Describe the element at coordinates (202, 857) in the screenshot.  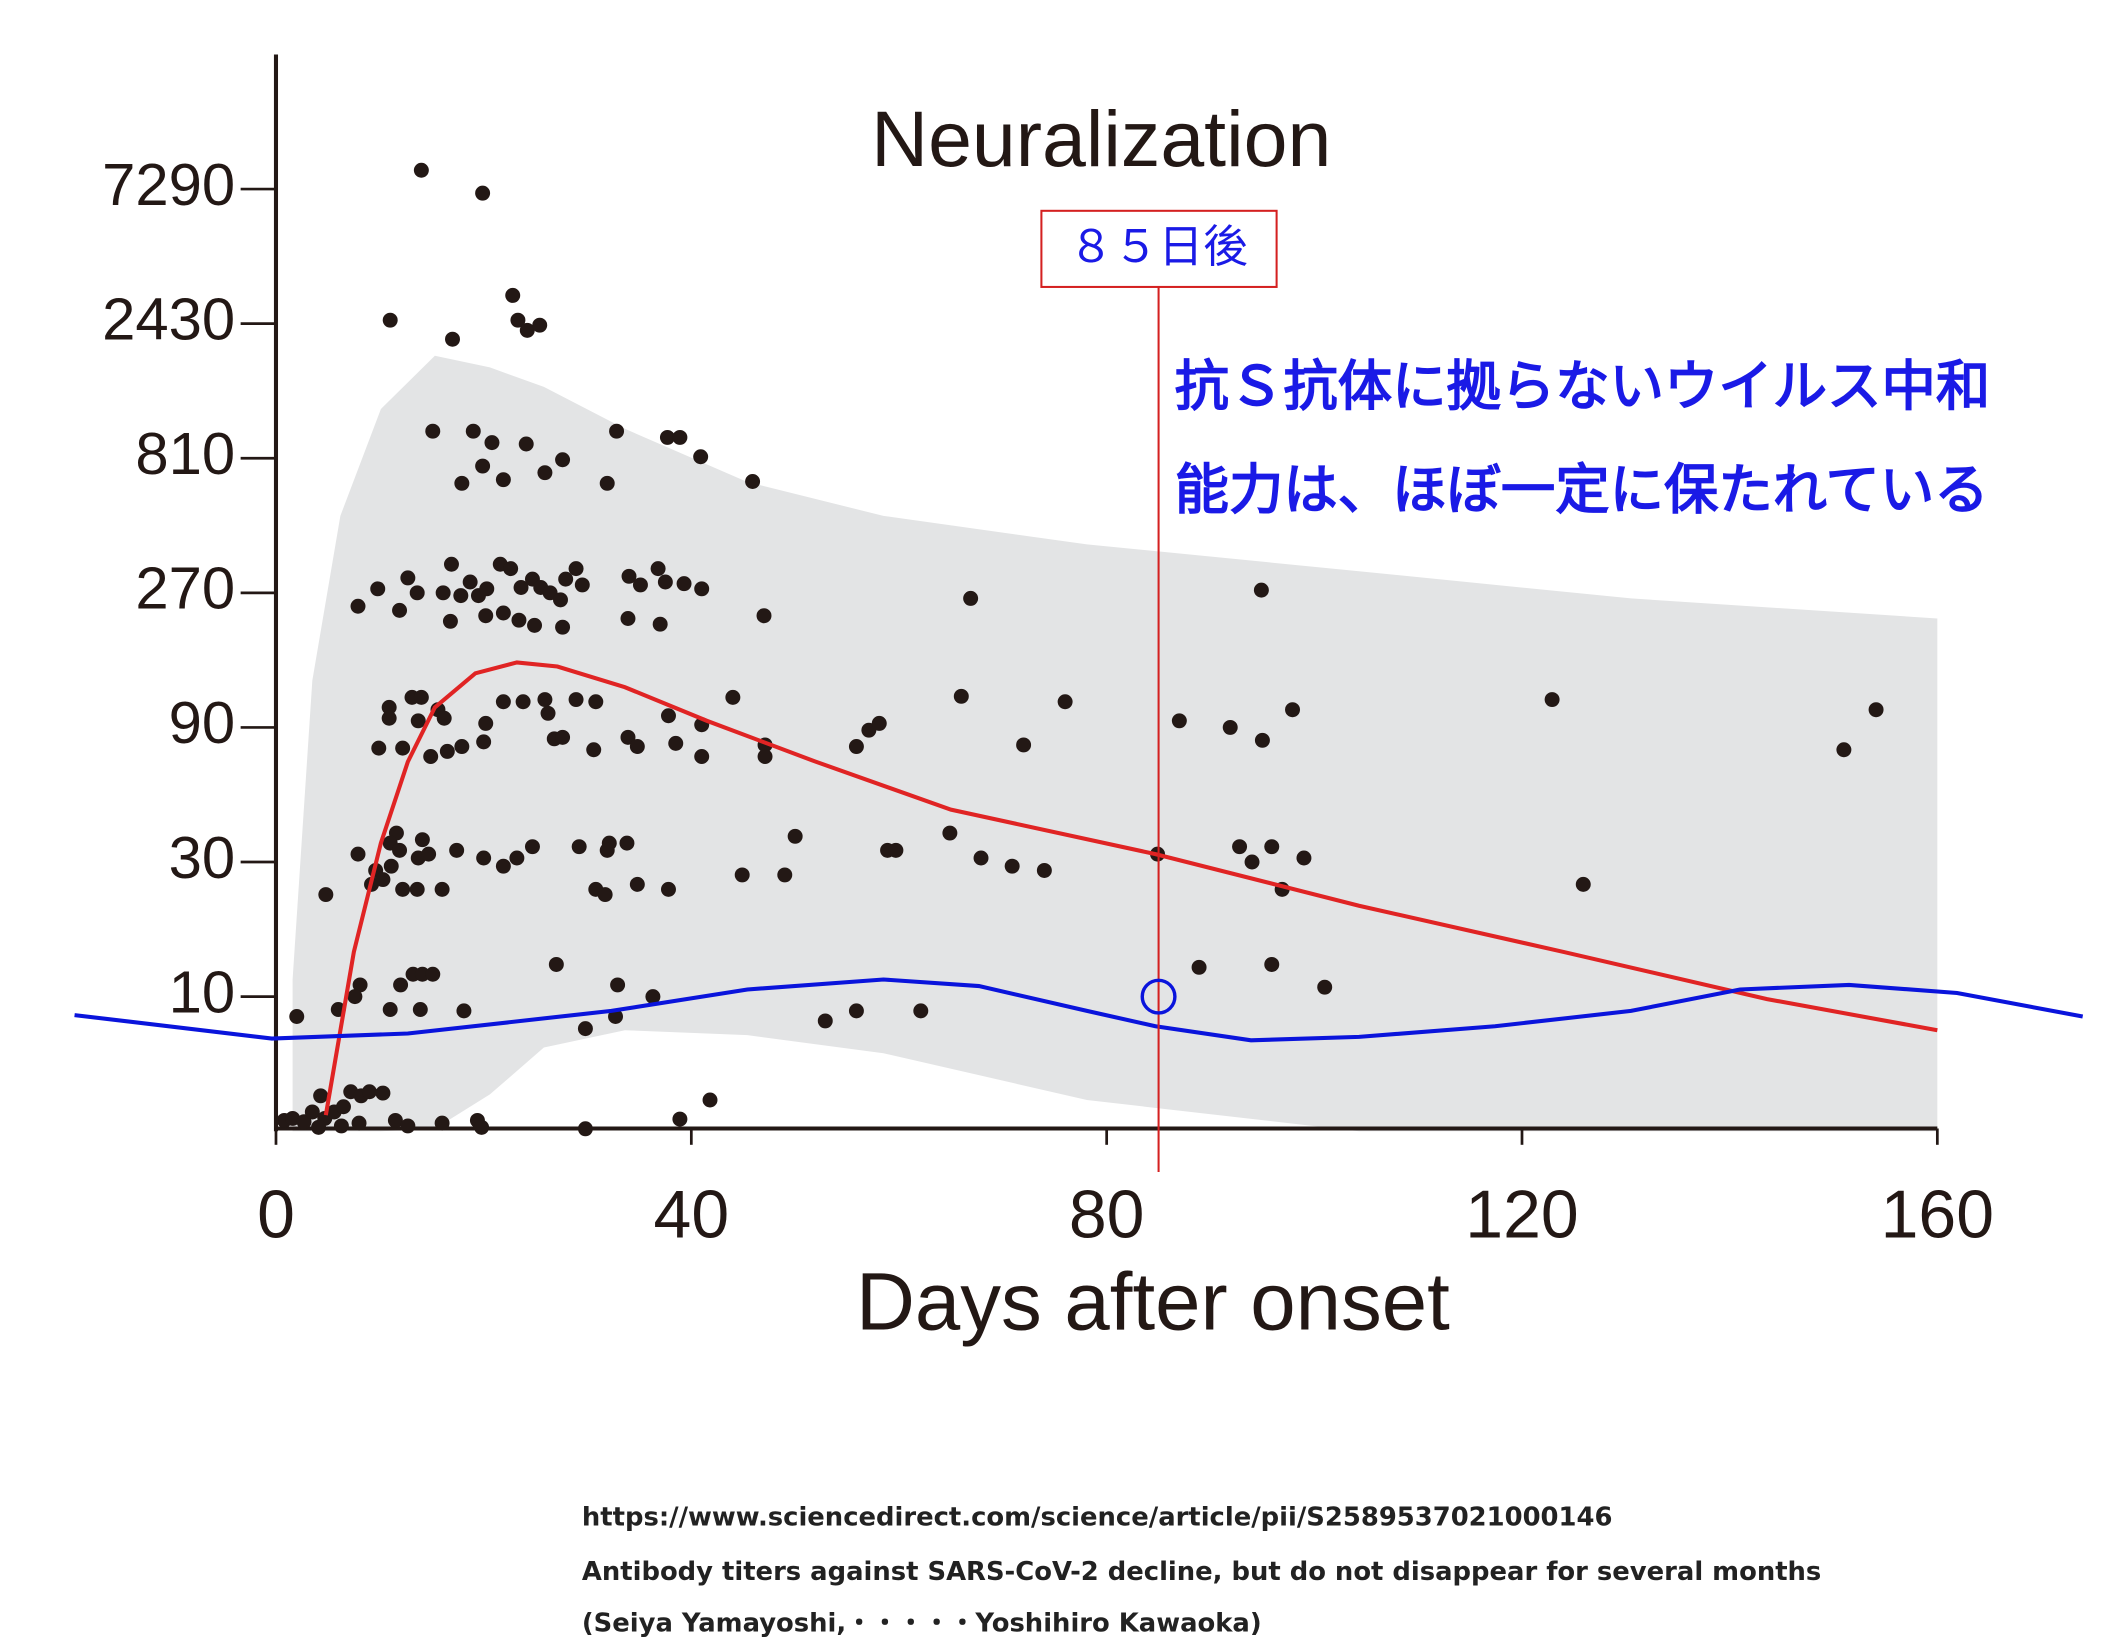
I see `y-tick-label: 30` at that location.